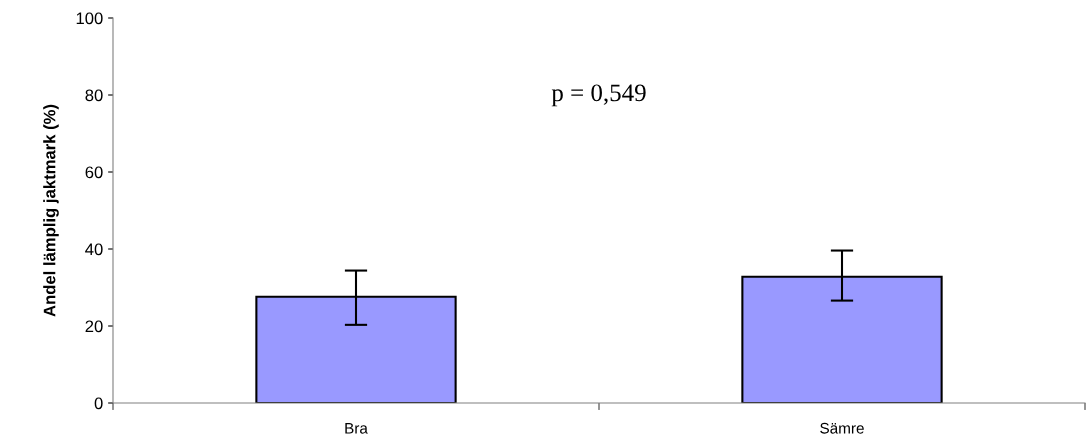  Describe the element at coordinates (94, 95) in the screenshot. I see `y-tick-label: 80` at that location.